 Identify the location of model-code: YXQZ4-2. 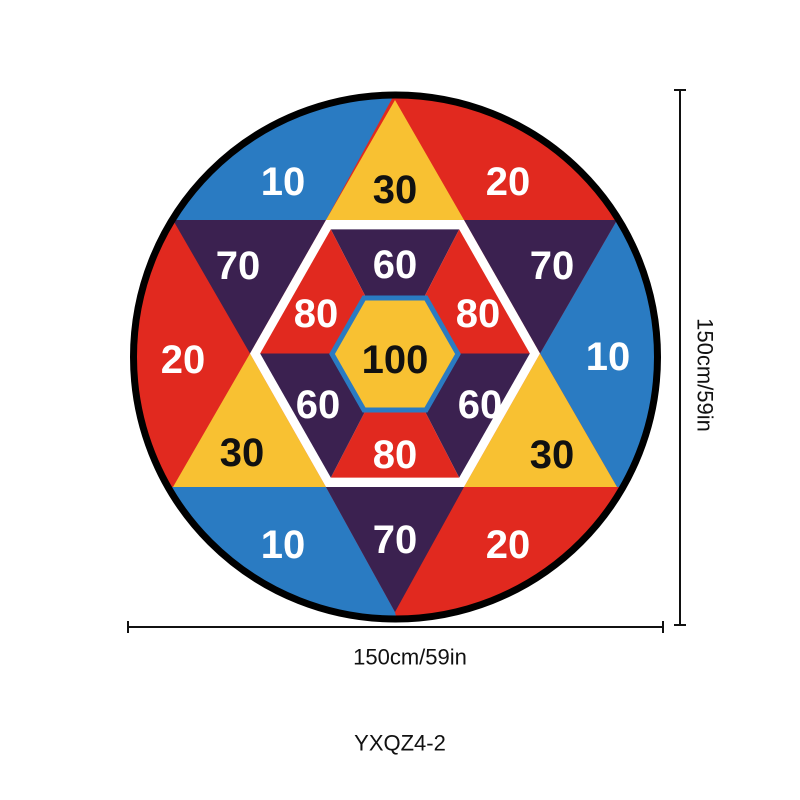
(400, 743).